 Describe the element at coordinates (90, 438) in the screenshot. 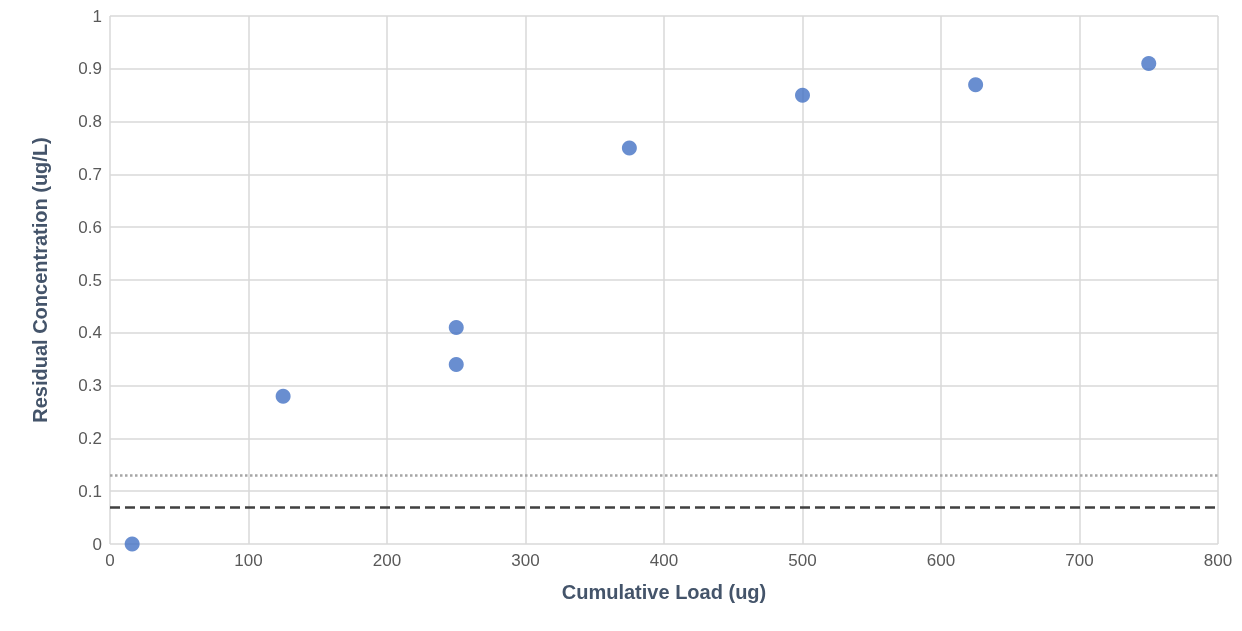

I see `y-tick-label: 0.2` at that location.